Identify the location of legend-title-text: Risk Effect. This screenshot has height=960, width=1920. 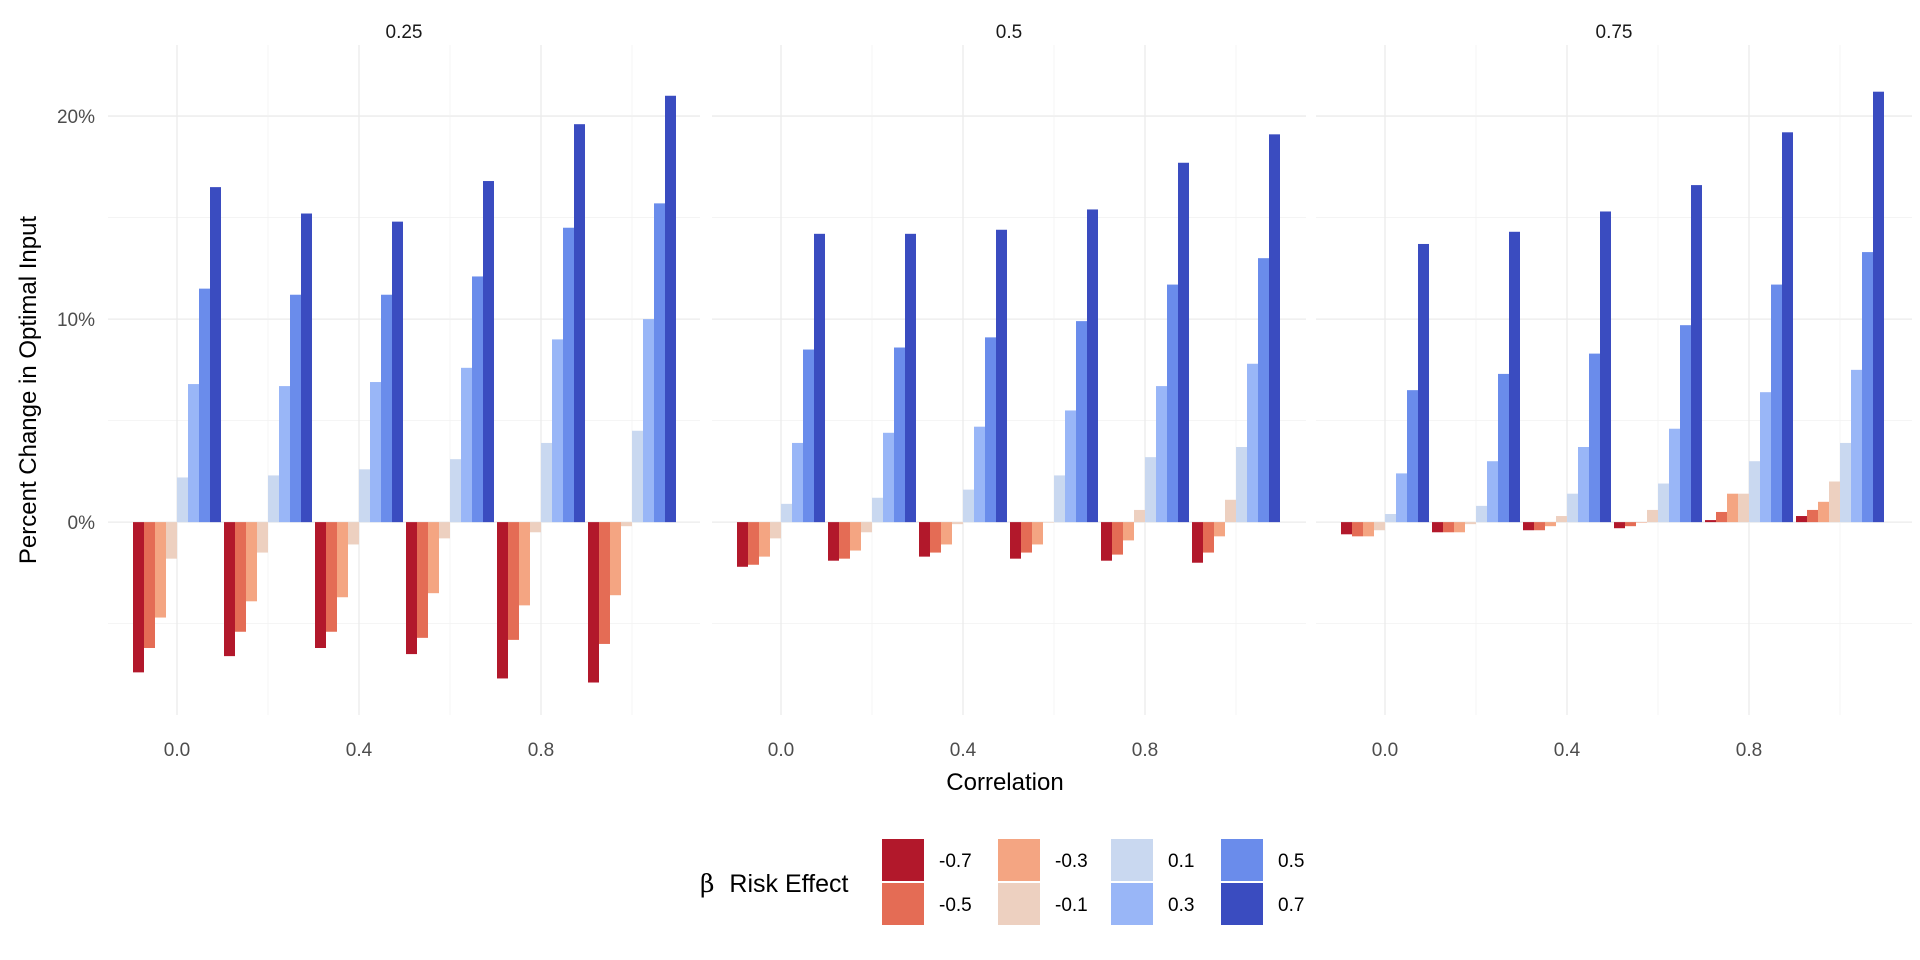
(788, 884).